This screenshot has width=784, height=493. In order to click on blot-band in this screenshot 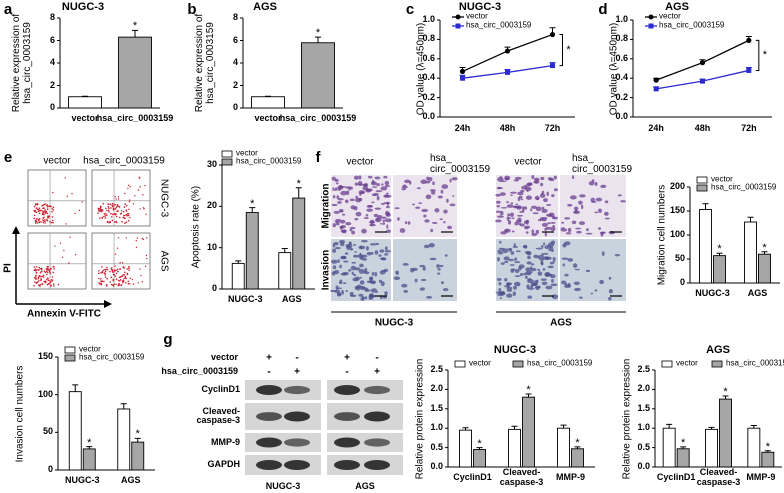, I will do `click(269, 465)`.